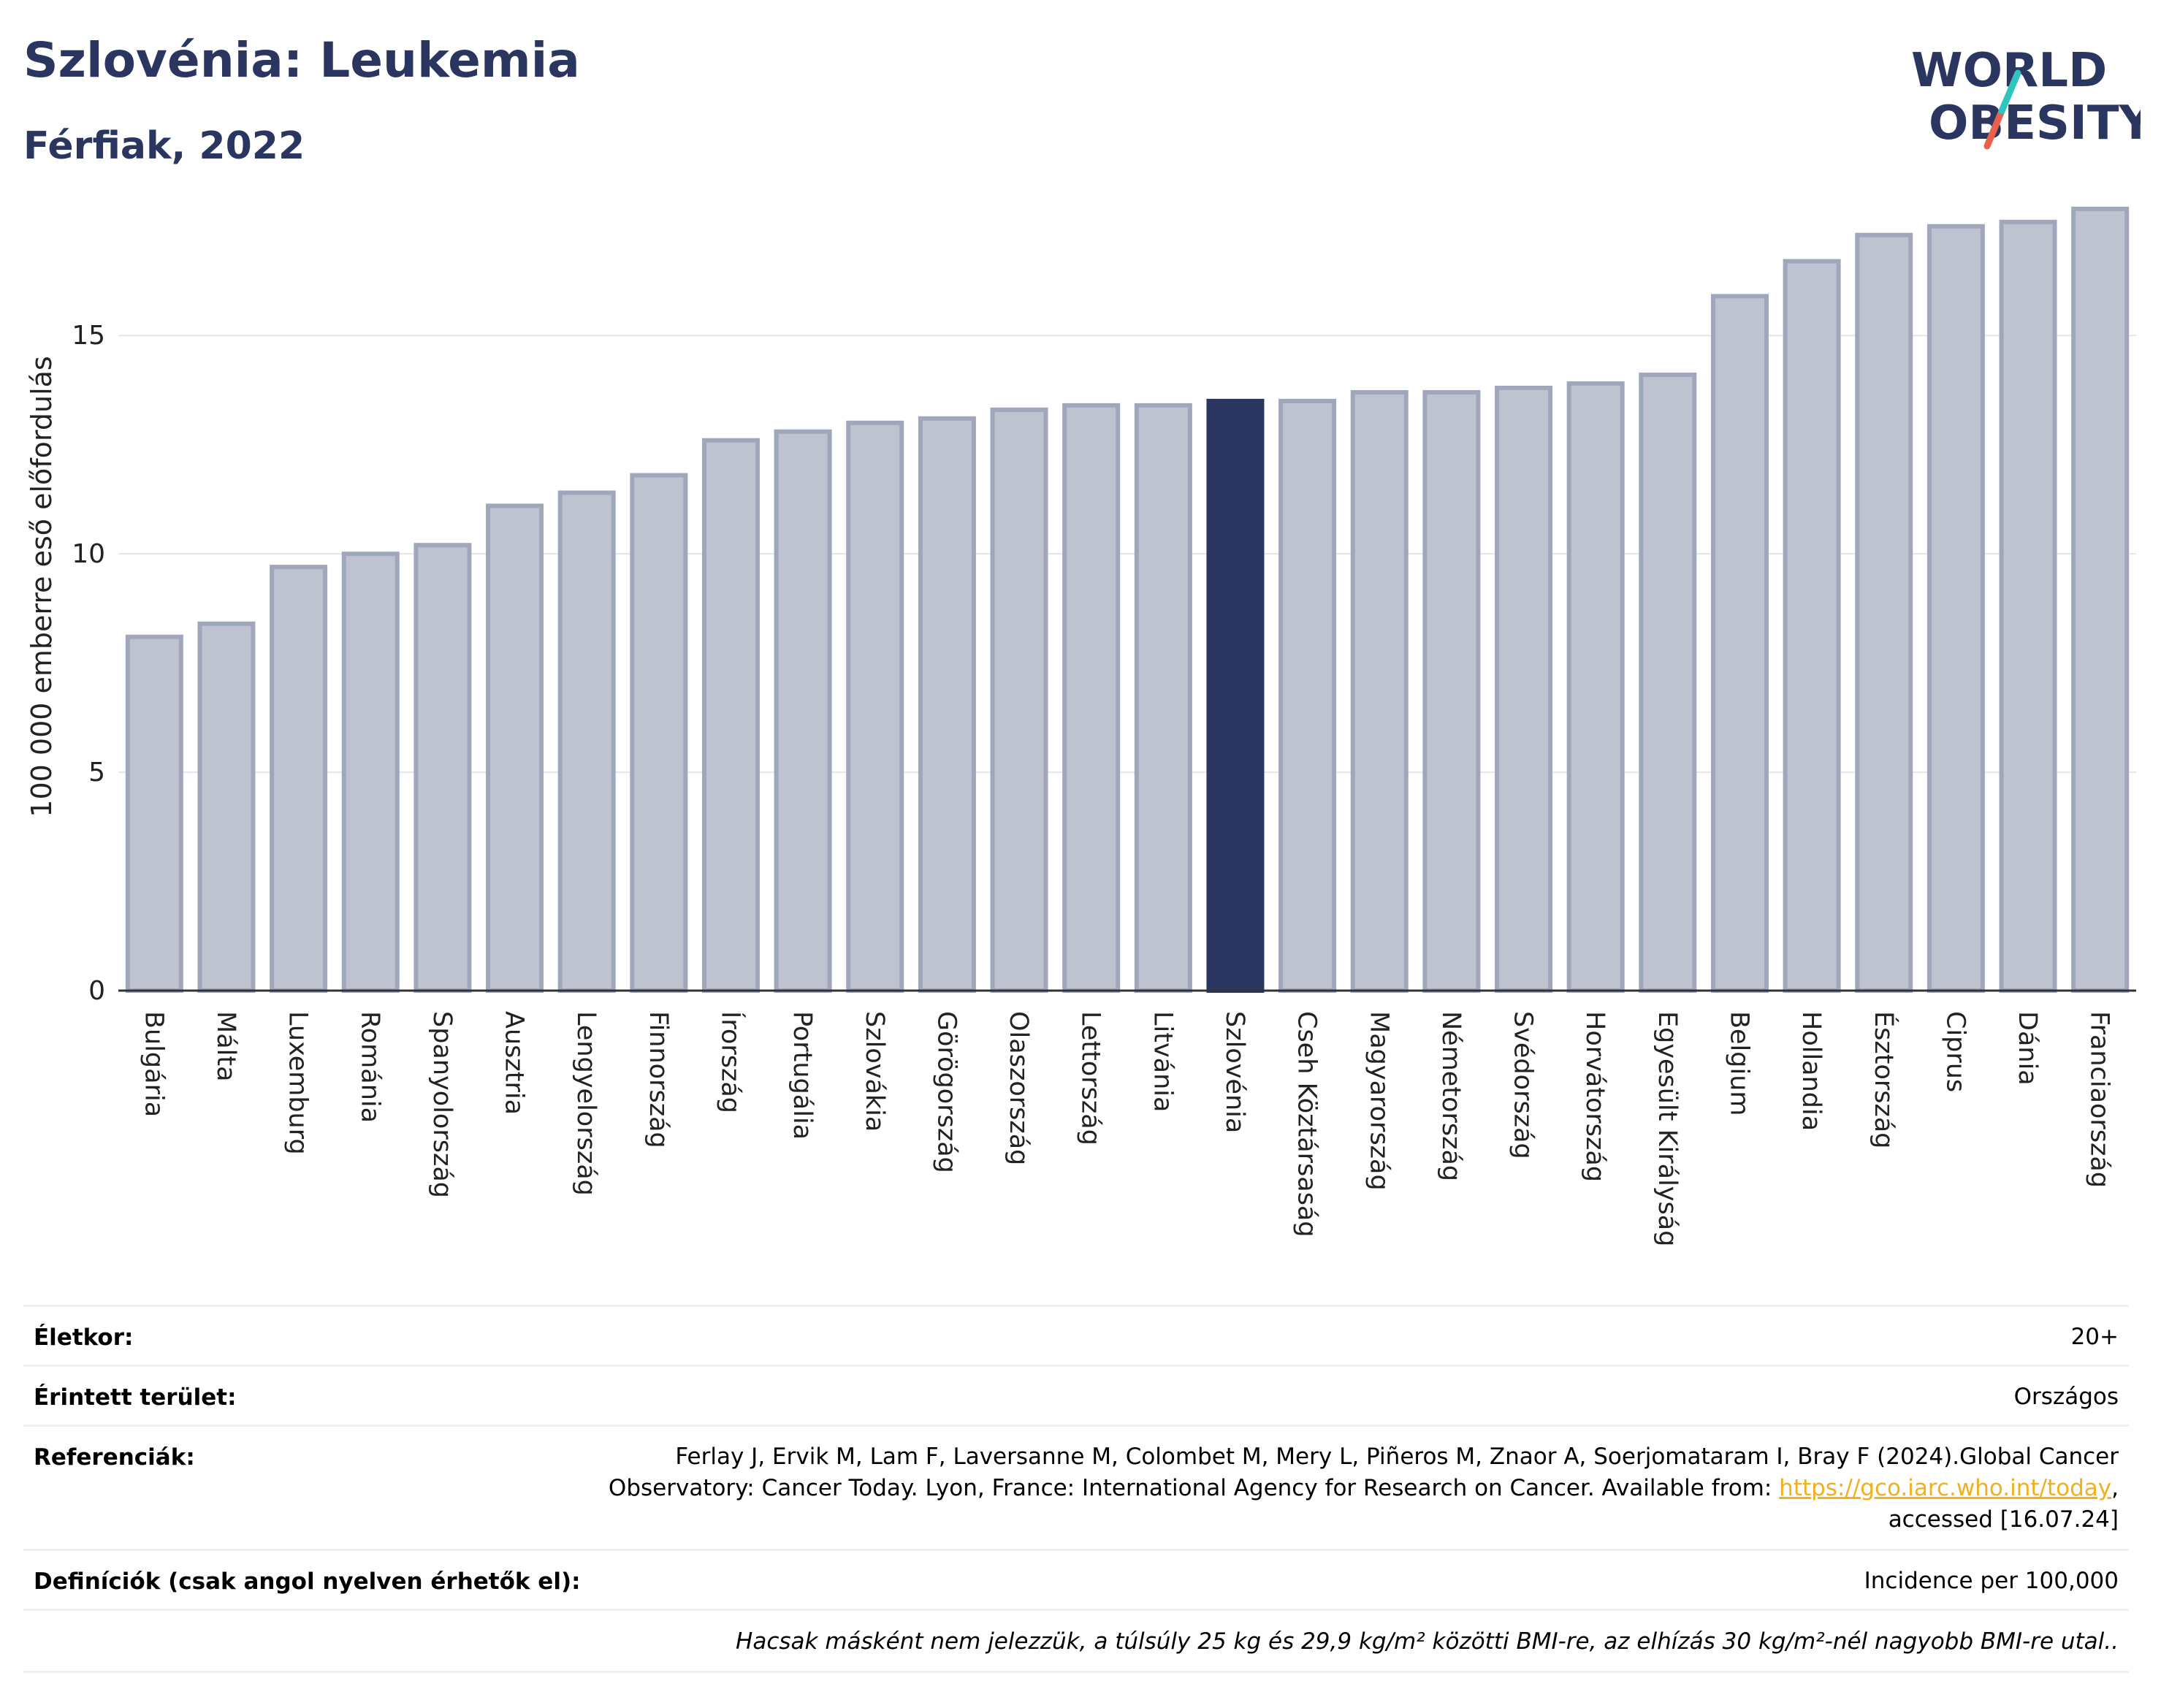  Describe the element at coordinates (298, 1083) in the screenshot. I see `x-tick-label: Luxemburg` at that location.